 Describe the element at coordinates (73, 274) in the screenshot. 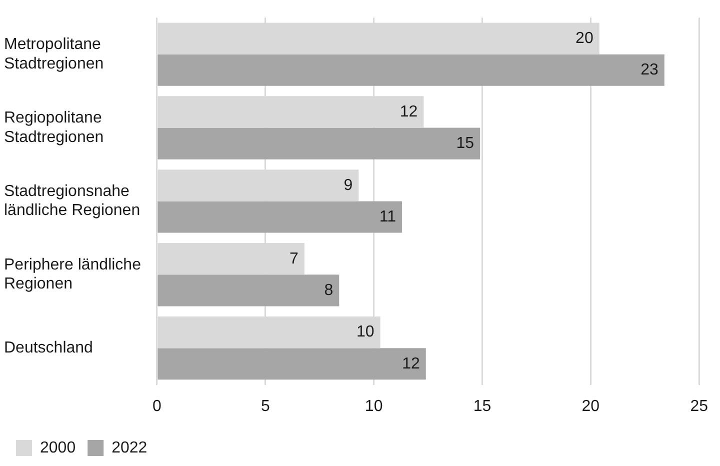

I see `y-tick-label: Periphere ländliche Regionen` at that location.